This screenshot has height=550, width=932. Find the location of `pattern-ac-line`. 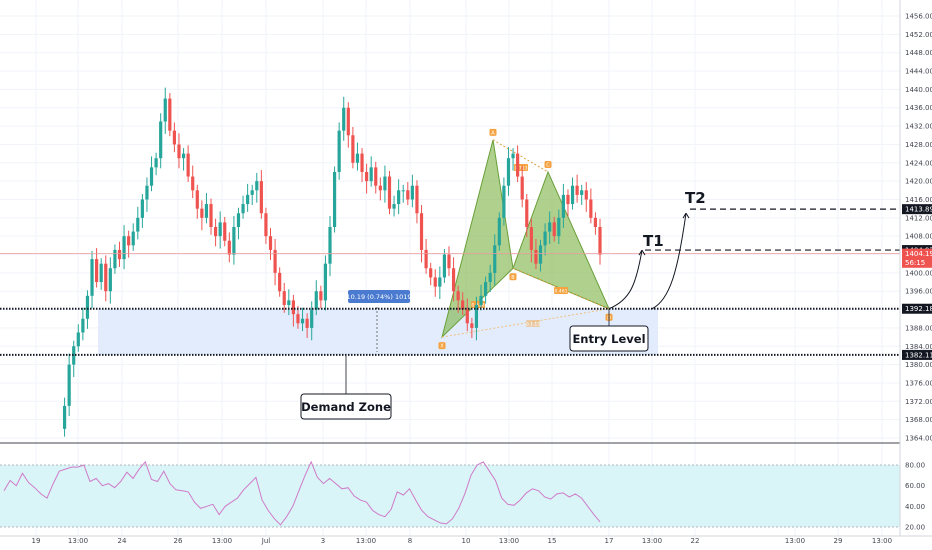

pattern-ac-line is located at coordinates (520, 156).